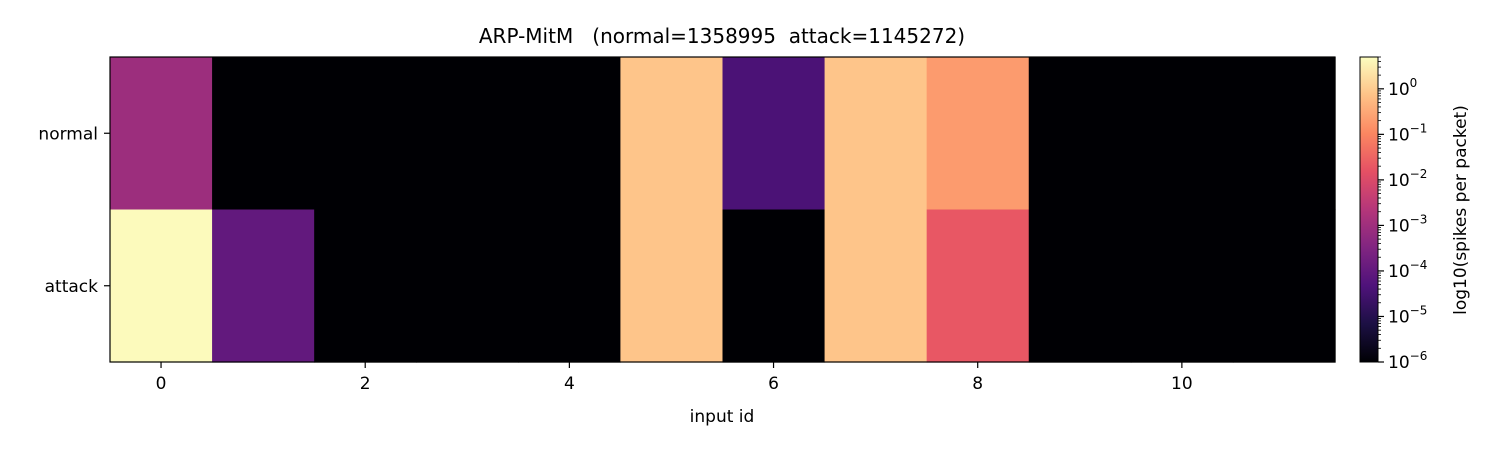 This screenshot has width=1500, height=450. Describe the element at coordinates (1407, 270) in the screenshot. I see `colorbar-tick-label: 10⁻⁴` at that location.